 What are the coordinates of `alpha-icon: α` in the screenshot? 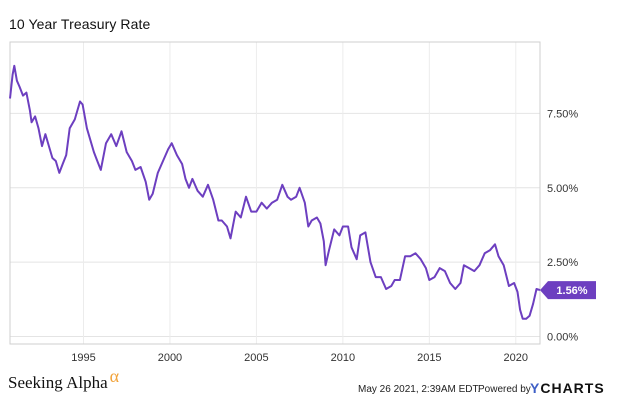 It's located at (114, 376).